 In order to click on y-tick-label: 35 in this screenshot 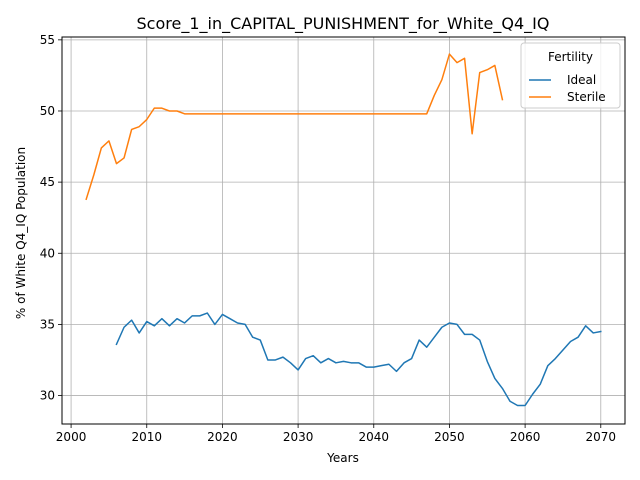, I will do `click(47, 324)`.